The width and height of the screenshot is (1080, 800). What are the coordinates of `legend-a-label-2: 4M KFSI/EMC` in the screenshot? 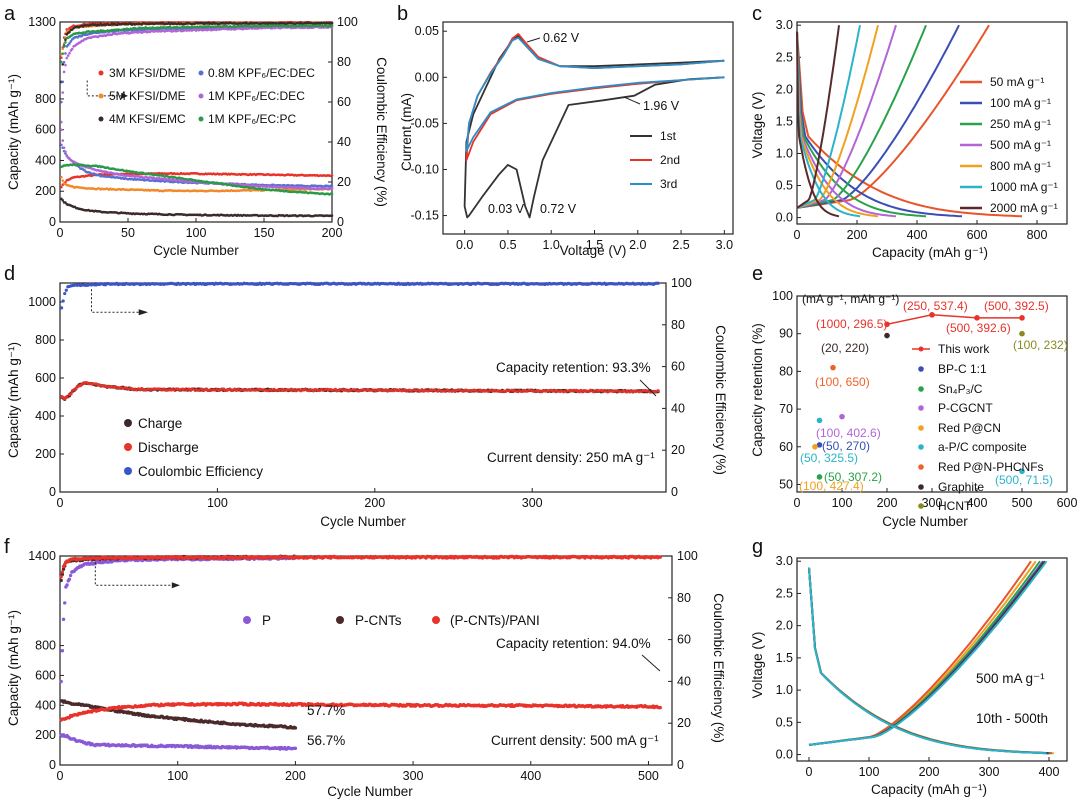 It's located at (147, 119).